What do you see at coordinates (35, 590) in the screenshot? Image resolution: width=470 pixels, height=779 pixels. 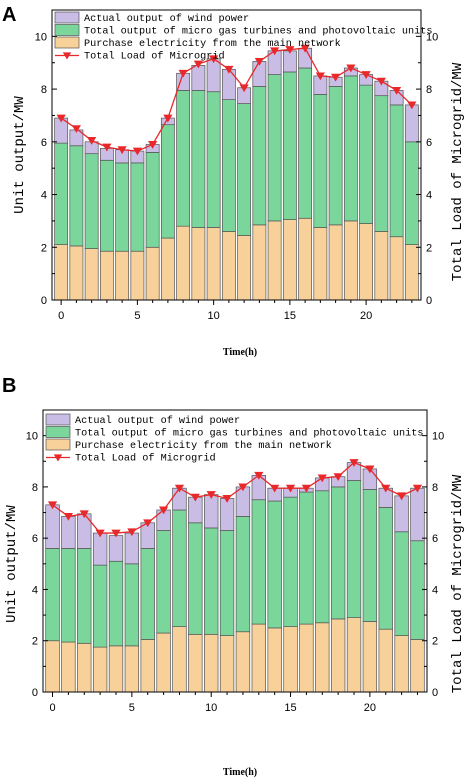 I see `y-tick-label: 4` at bounding box center [35, 590].